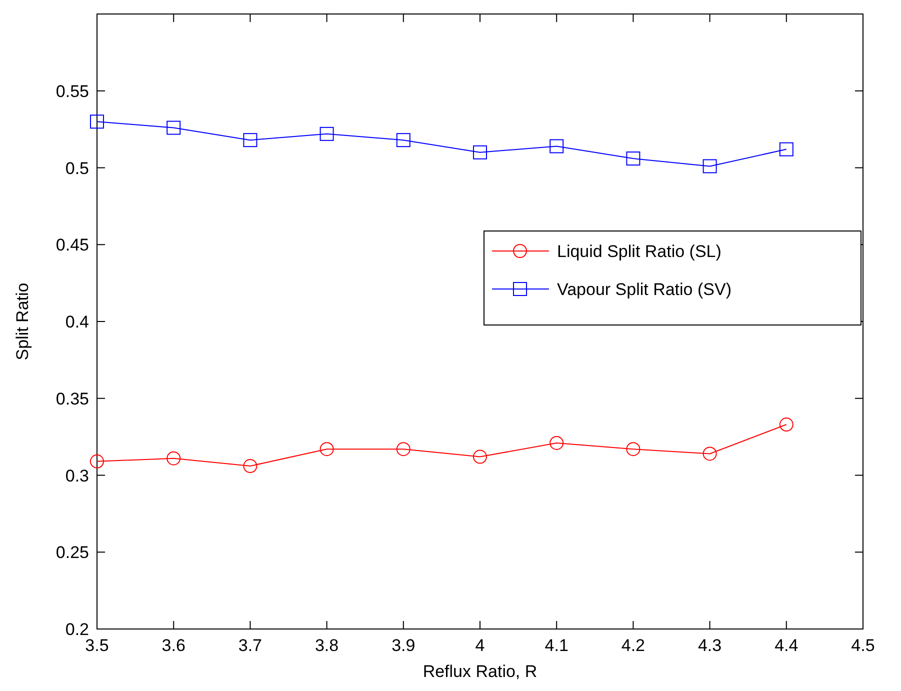 This screenshot has height=691, width=901. What do you see at coordinates (326, 645) in the screenshot?
I see `x-tick-label: 3.8` at bounding box center [326, 645].